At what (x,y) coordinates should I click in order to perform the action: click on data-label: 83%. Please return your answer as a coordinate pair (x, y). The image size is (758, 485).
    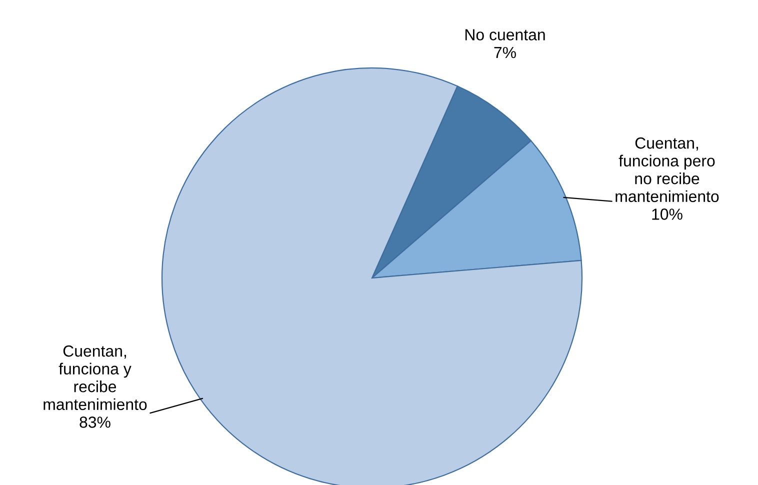
    Looking at the image, I should click on (95, 422).